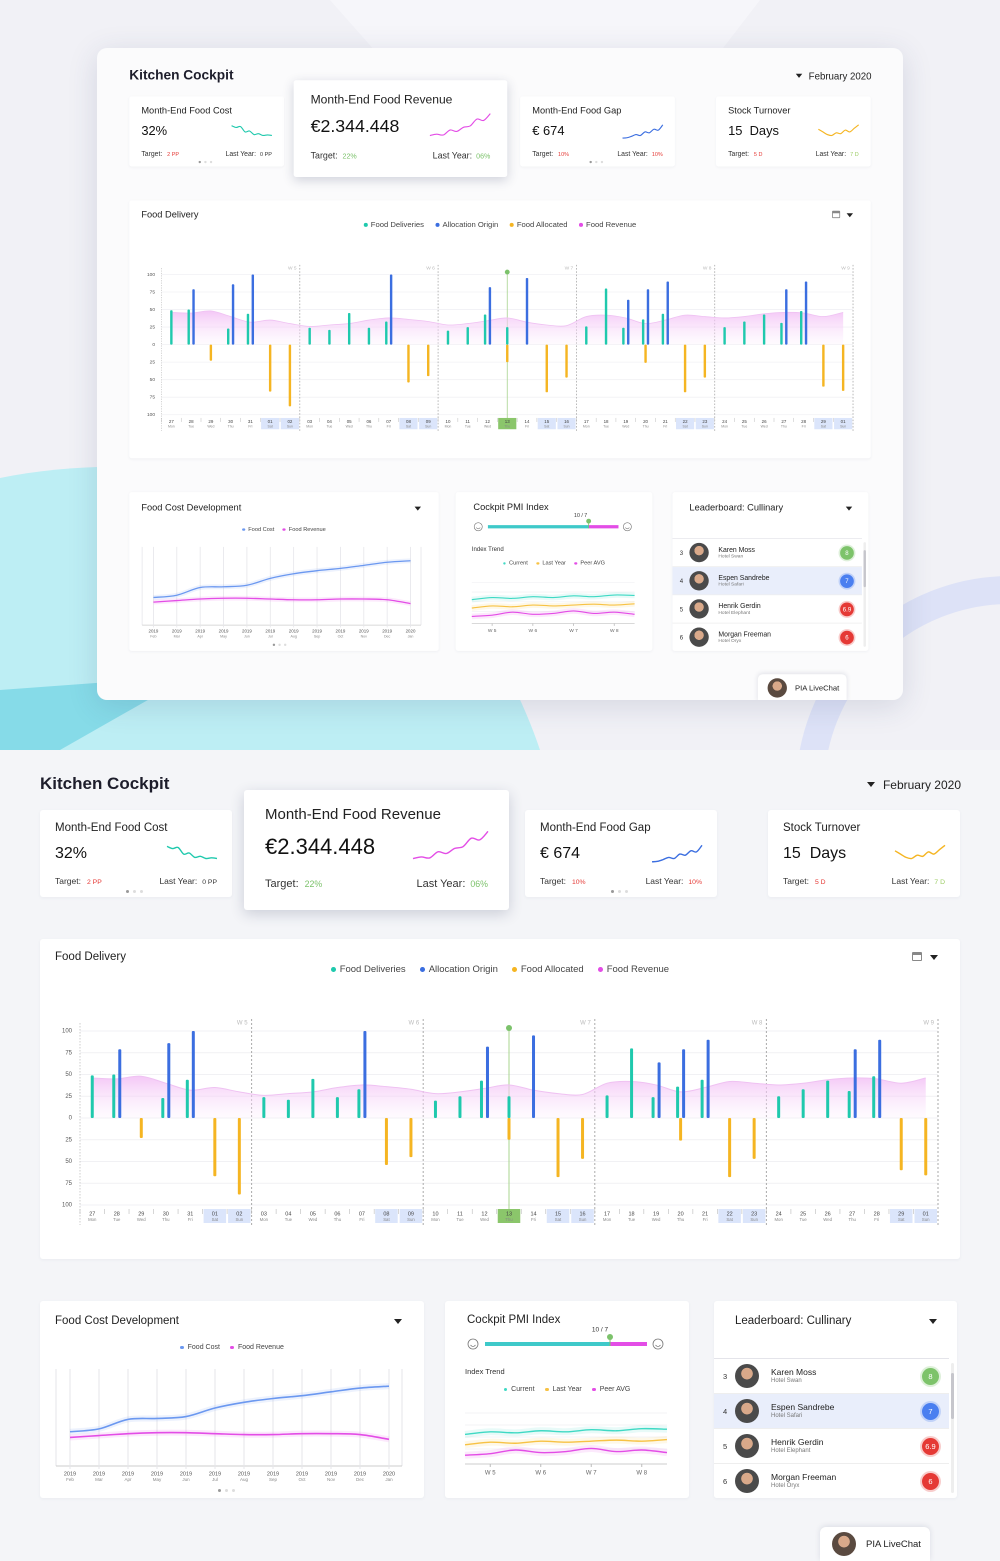  I want to click on kpi-target-label: Target:, so click(324, 156).